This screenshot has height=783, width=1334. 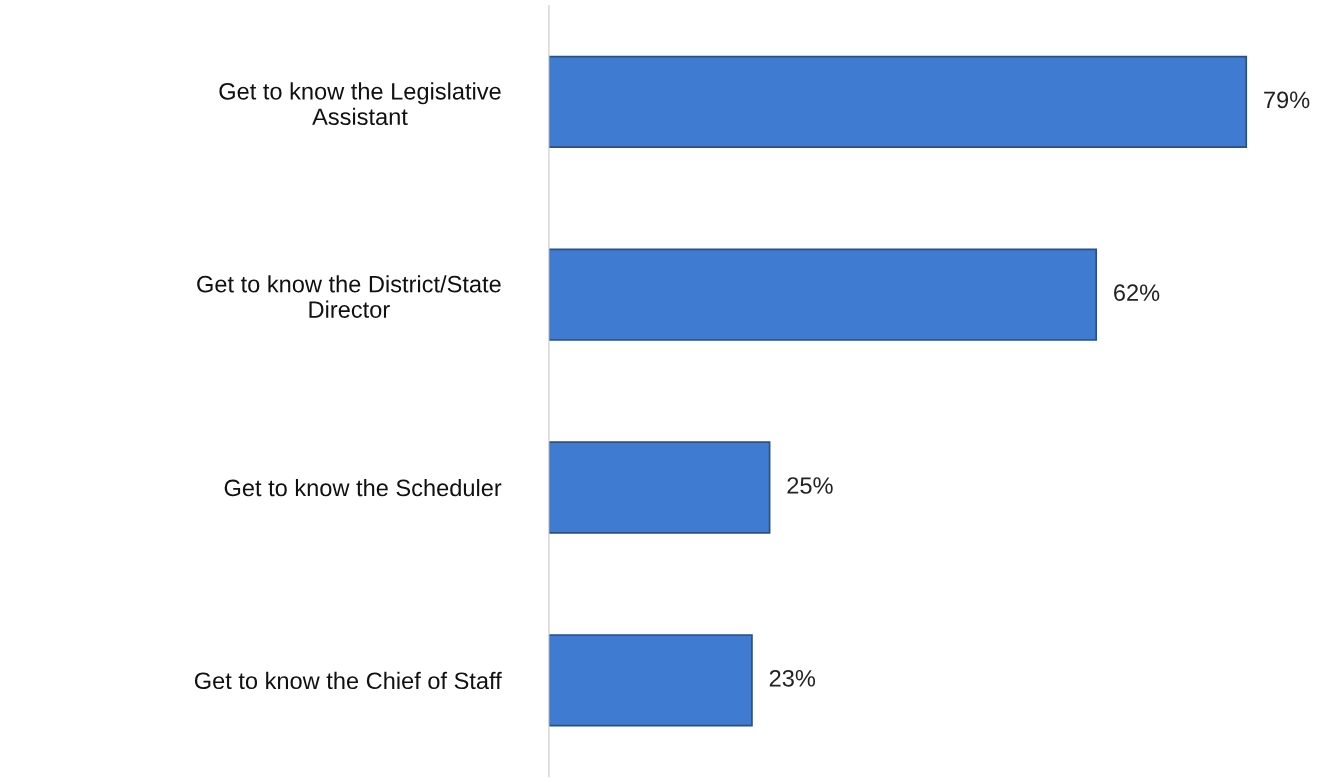 I want to click on data-label: 62%, so click(x=1137, y=293).